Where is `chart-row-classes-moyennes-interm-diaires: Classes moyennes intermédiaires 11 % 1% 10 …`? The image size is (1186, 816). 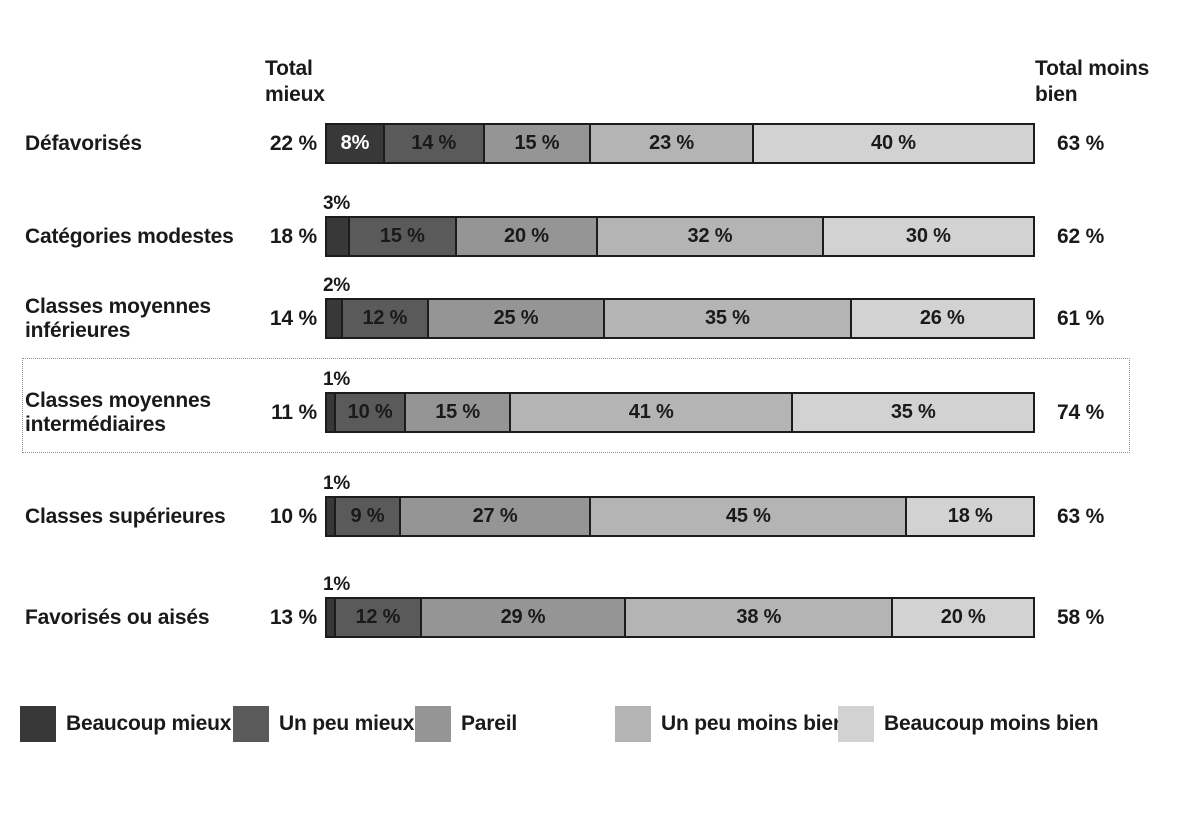
chart-row-classes-moyennes-interm-diaires: Classes moyennes intermédiaires 11 % 1% 10 … is located at coordinates (593, 402).